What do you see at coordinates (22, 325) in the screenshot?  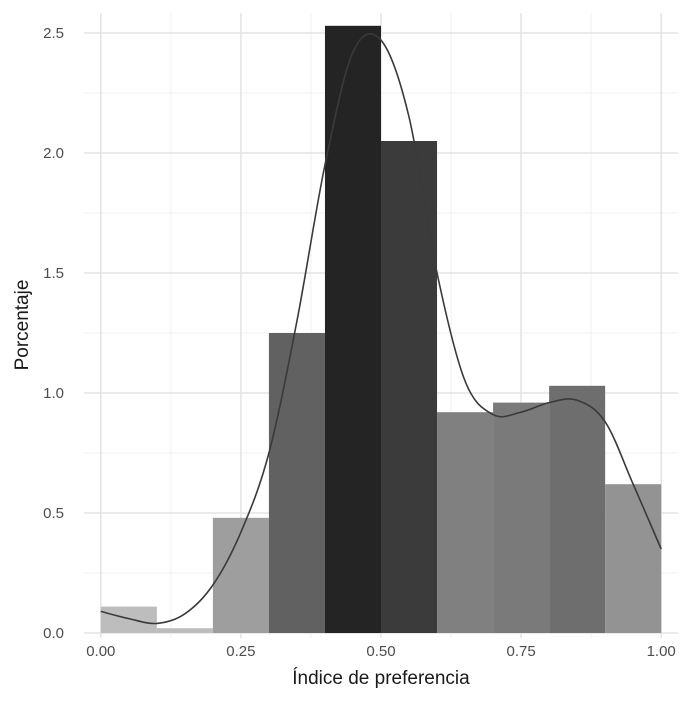 I see `y-axis-title: Porcentaje` at bounding box center [22, 325].